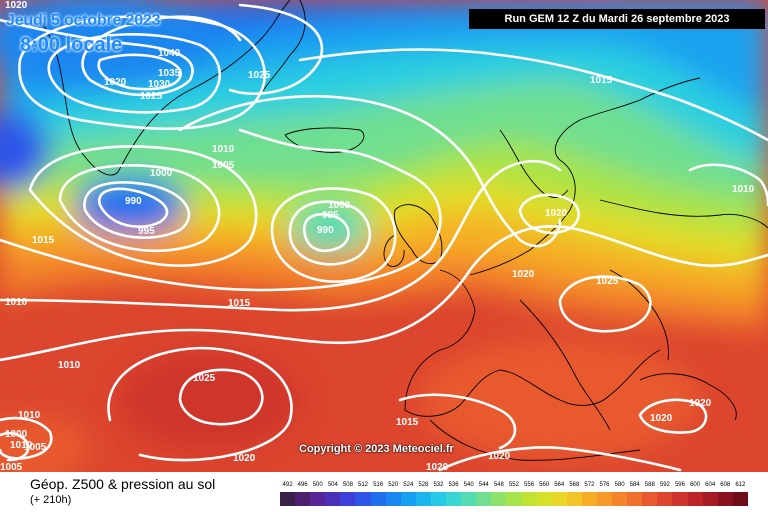  Describe the element at coordinates (604, 485) in the screenshot. I see `scale-label: 576` at that location.